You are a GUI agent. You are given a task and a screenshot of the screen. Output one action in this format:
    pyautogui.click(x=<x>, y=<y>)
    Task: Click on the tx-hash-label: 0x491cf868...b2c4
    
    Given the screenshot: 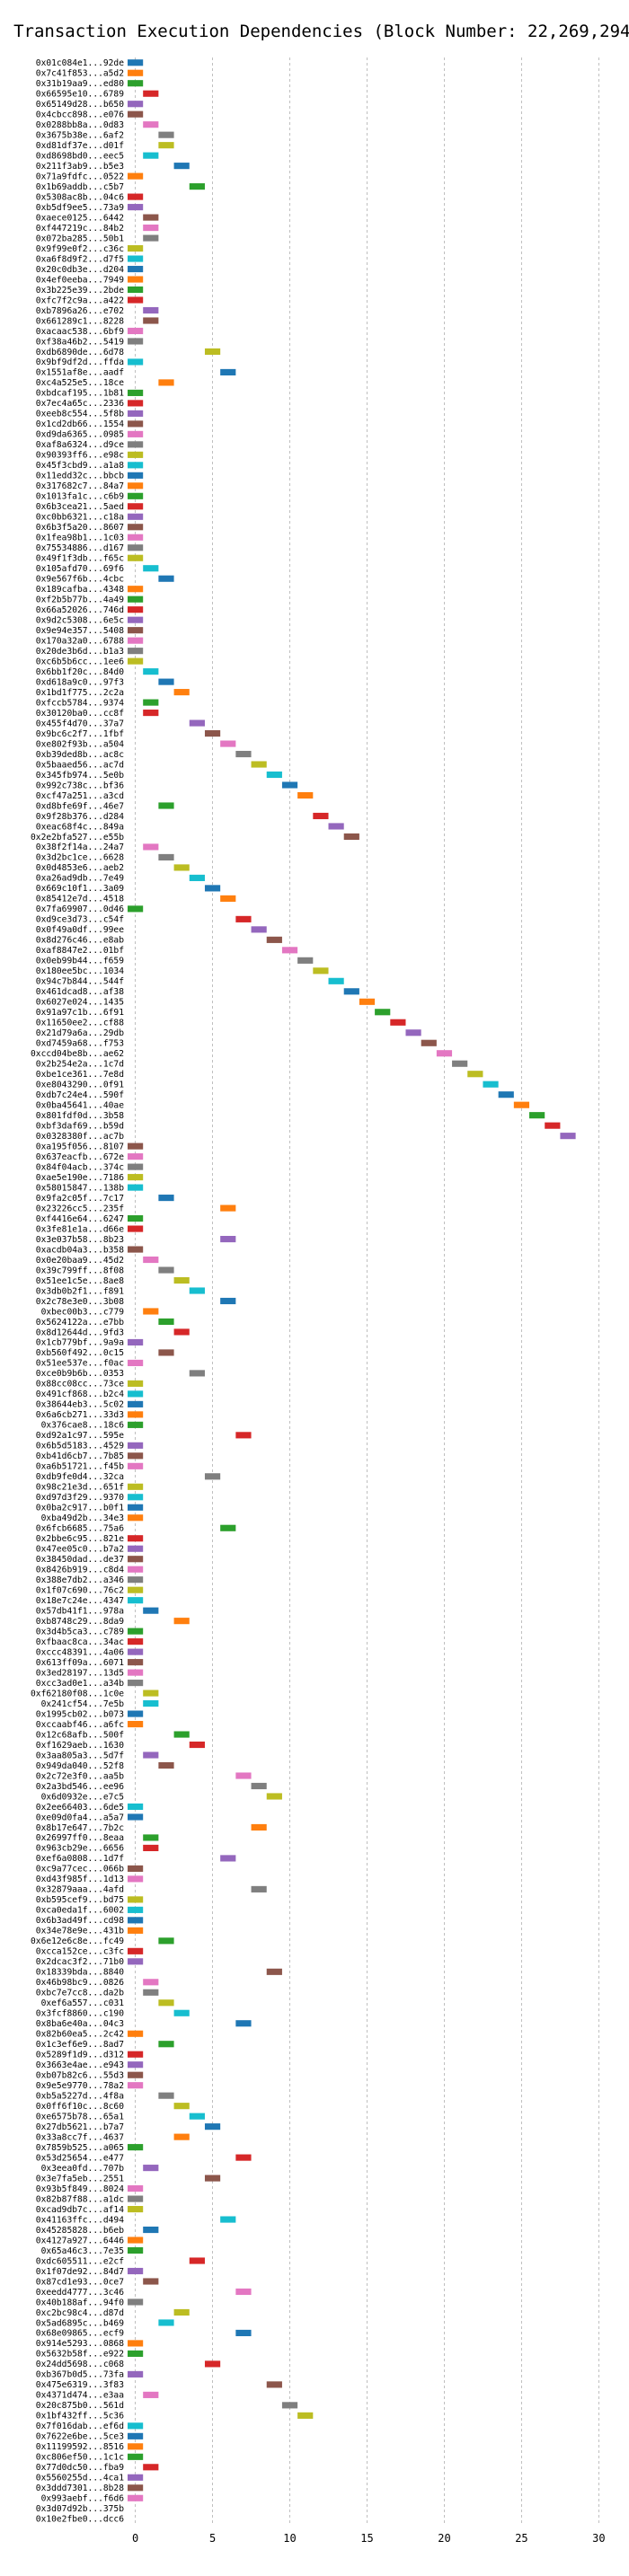 What is the action you would take?
    pyautogui.click(x=80, y=1394)
    